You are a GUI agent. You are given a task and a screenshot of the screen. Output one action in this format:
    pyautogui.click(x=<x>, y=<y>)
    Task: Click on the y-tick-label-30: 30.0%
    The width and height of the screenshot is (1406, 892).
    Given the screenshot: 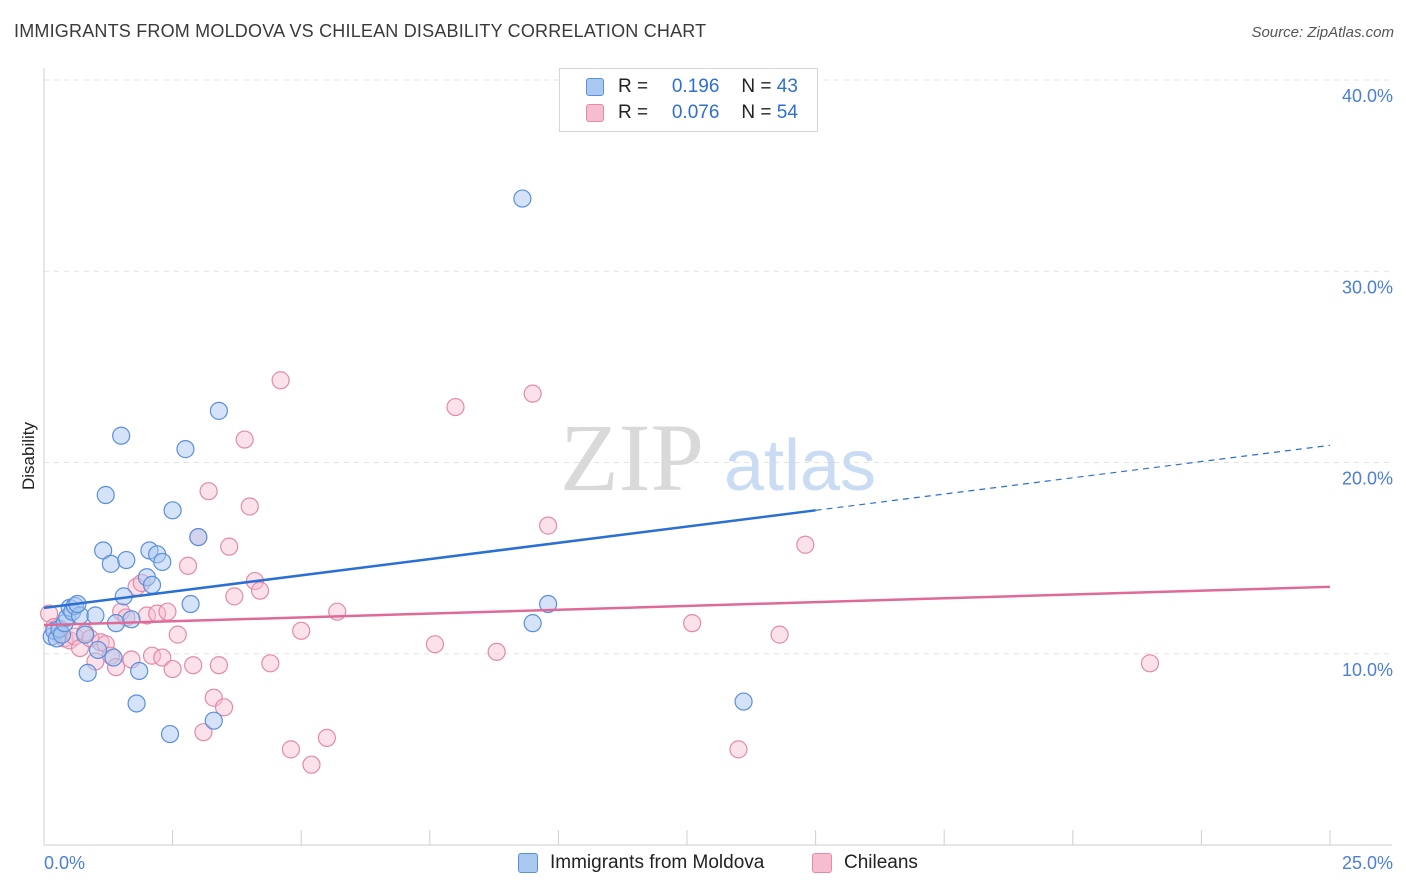 What is the action you would take?
    pyautogui.click(x=1367, y=287)
    